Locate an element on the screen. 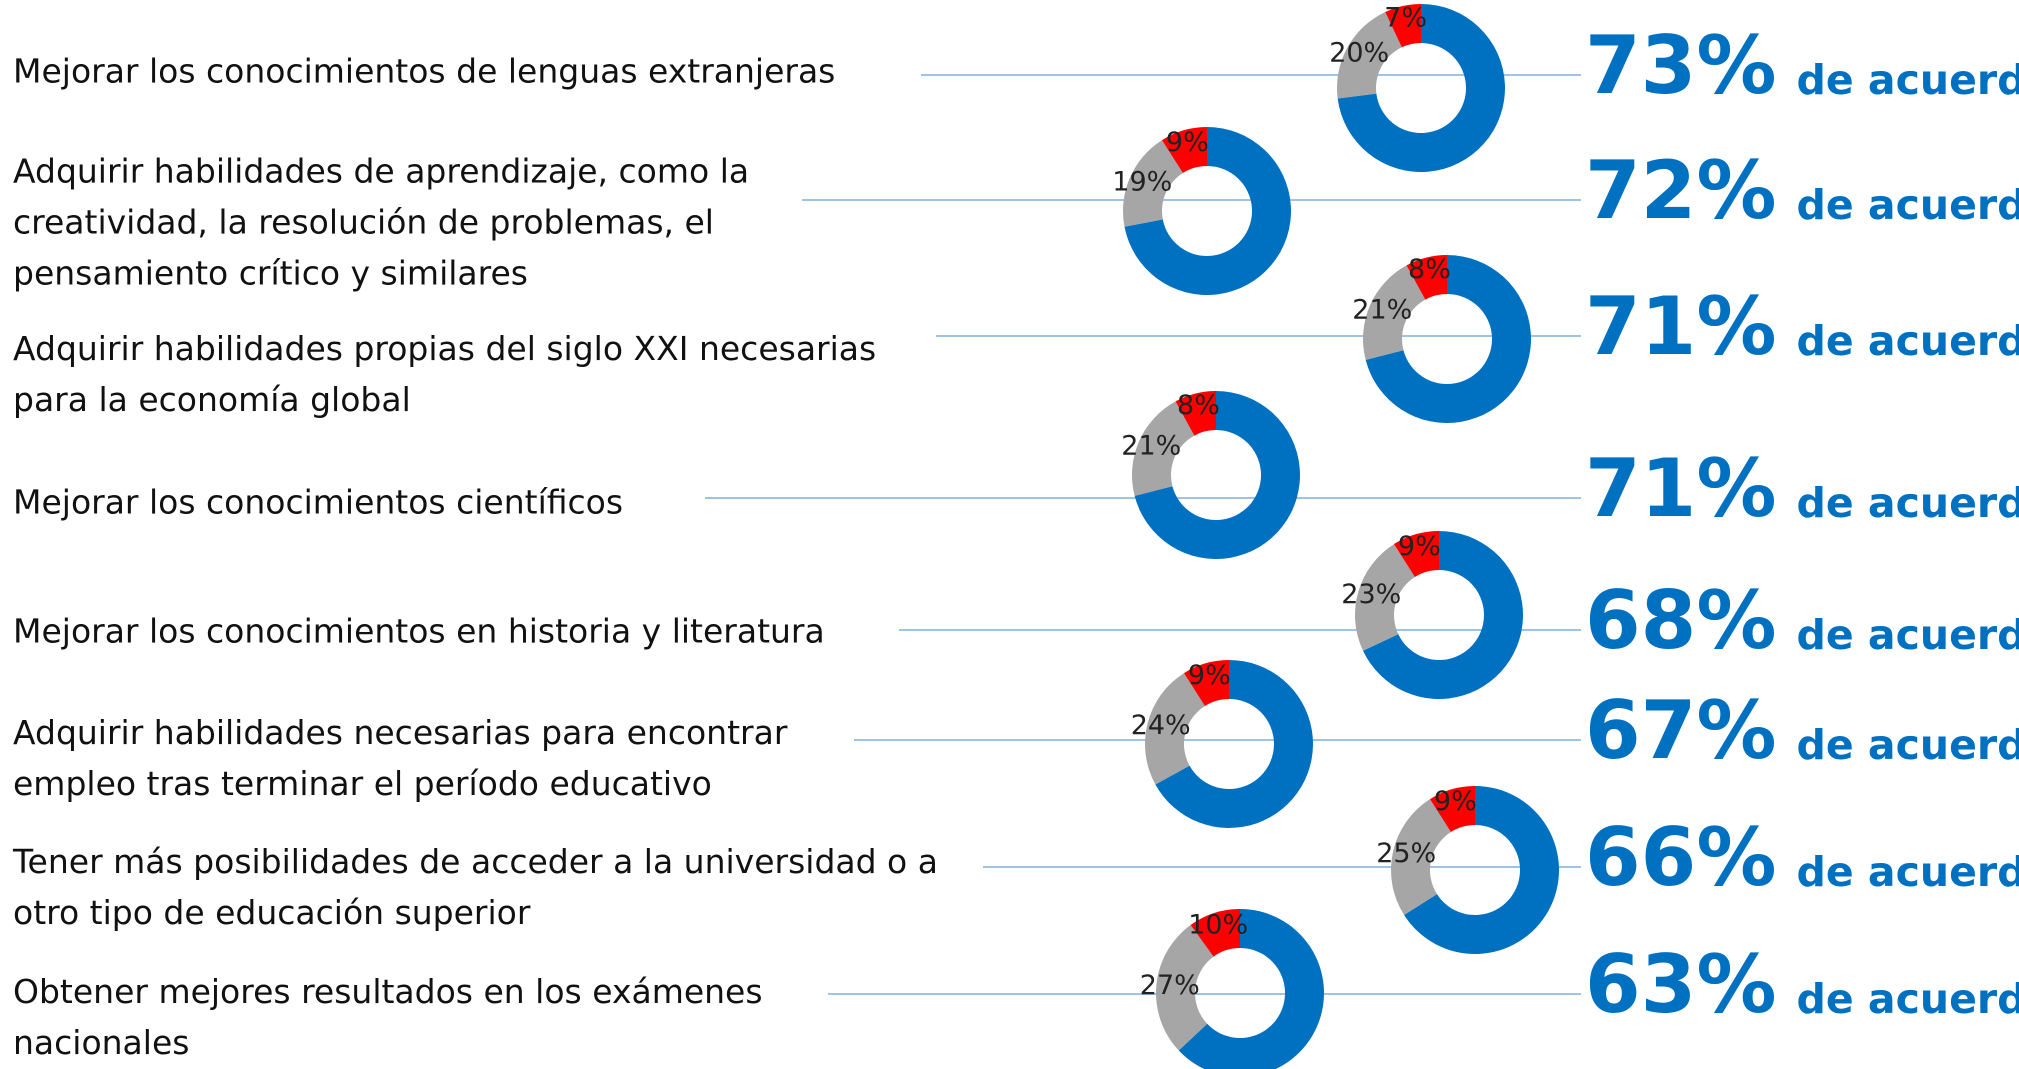 The image size is (2019, 1069). agree-value: 73% is located at coordinates (1680, 65).